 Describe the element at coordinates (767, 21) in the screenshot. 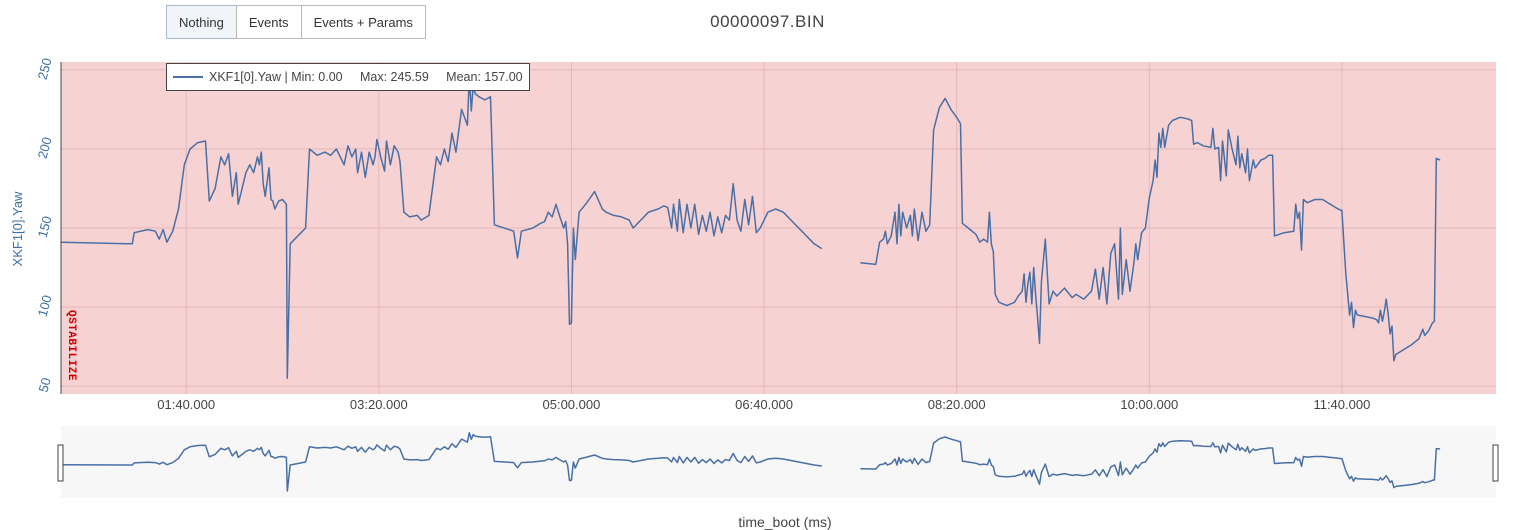

I see `plot-title: 00000097.BIN` at that location.